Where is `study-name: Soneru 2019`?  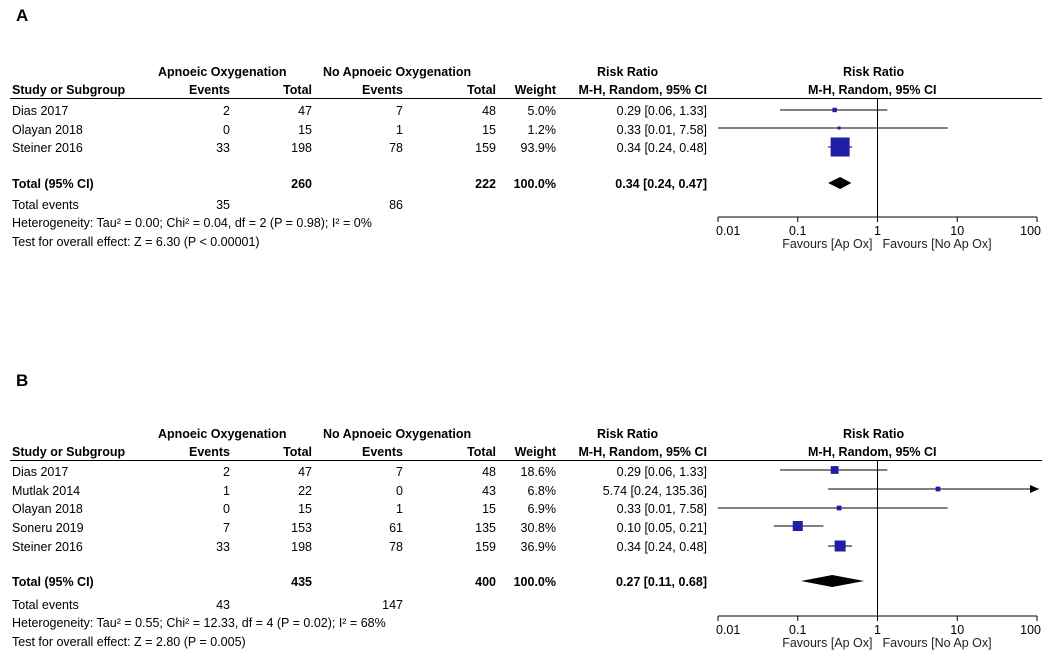 study-name: Soneru 2019 is located at coordinates (48, 528).